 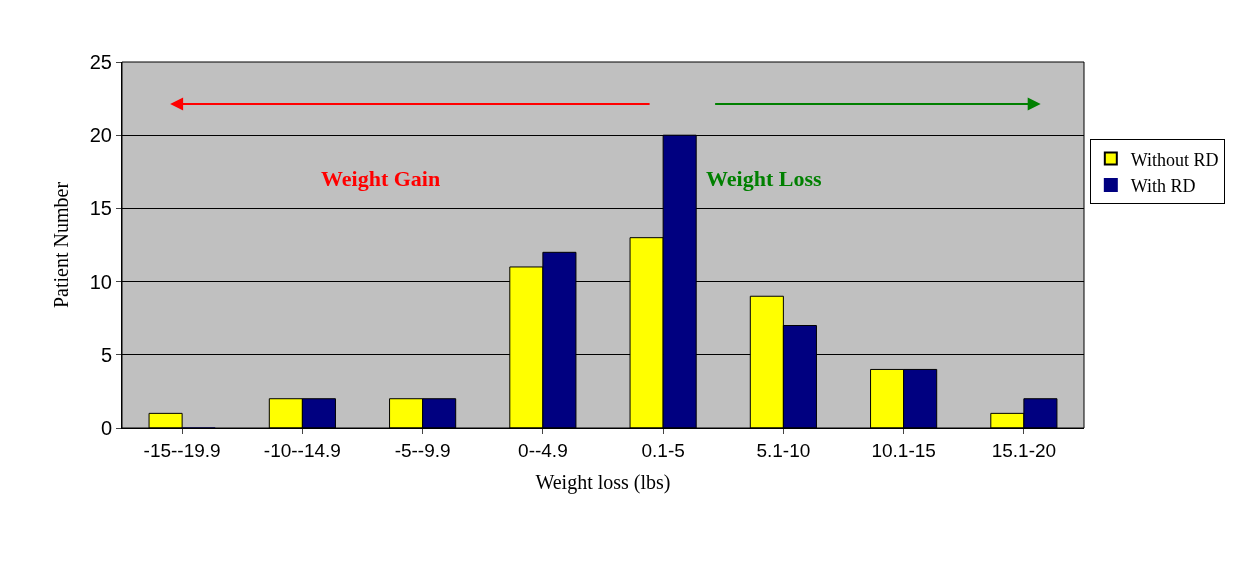 I want to click on y-axis-title: Patient Number, so click(x=61, y=245).